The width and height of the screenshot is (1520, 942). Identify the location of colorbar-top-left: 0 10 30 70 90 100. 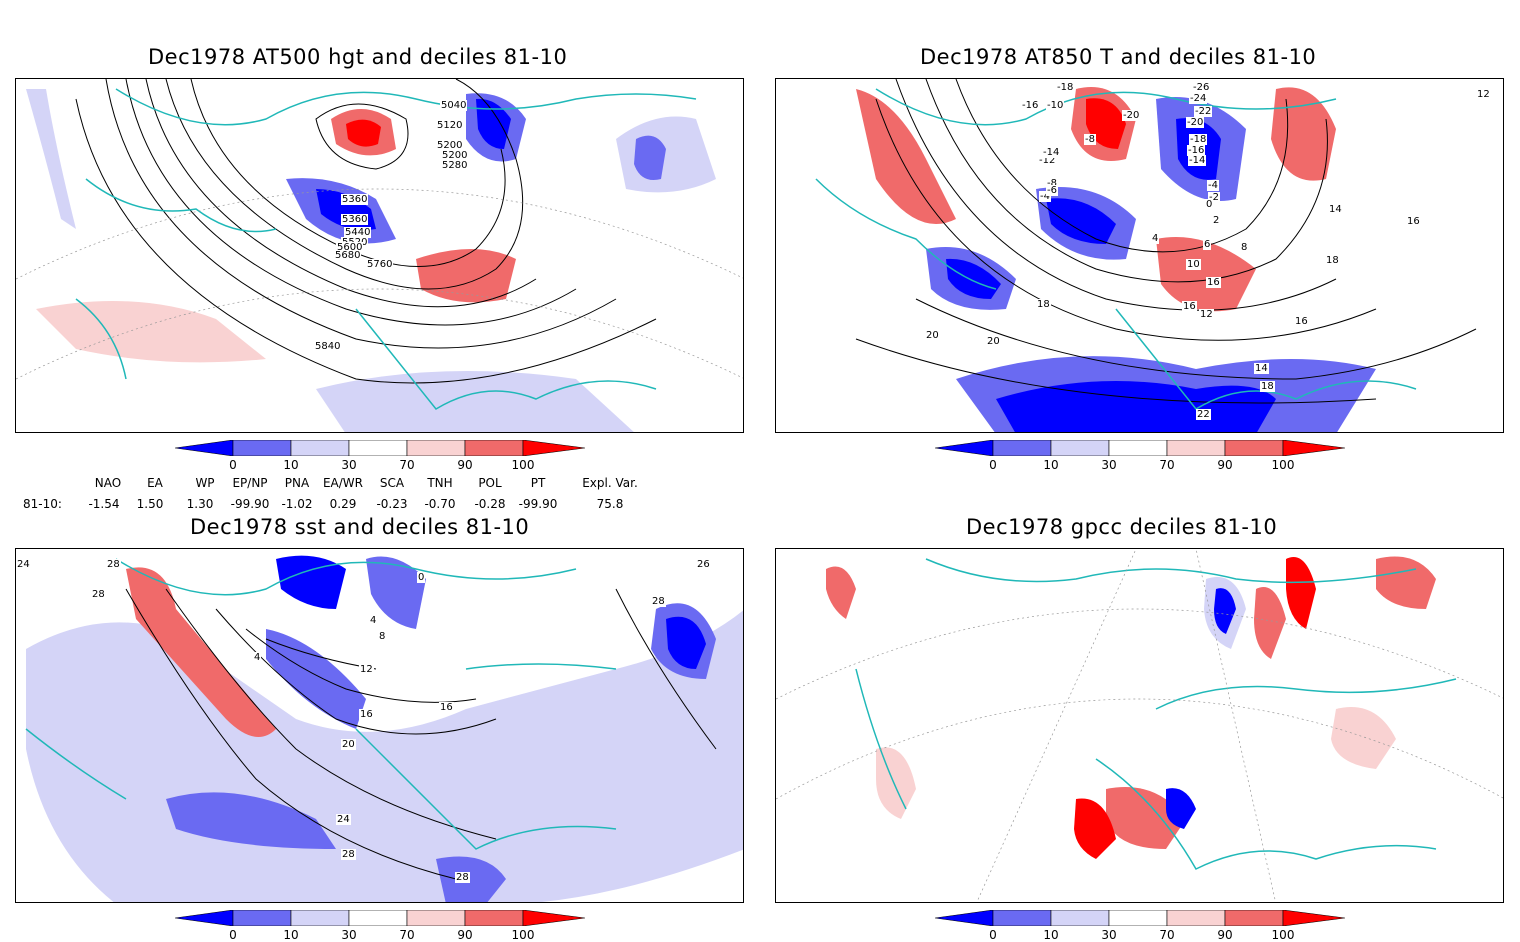
(380, 456).